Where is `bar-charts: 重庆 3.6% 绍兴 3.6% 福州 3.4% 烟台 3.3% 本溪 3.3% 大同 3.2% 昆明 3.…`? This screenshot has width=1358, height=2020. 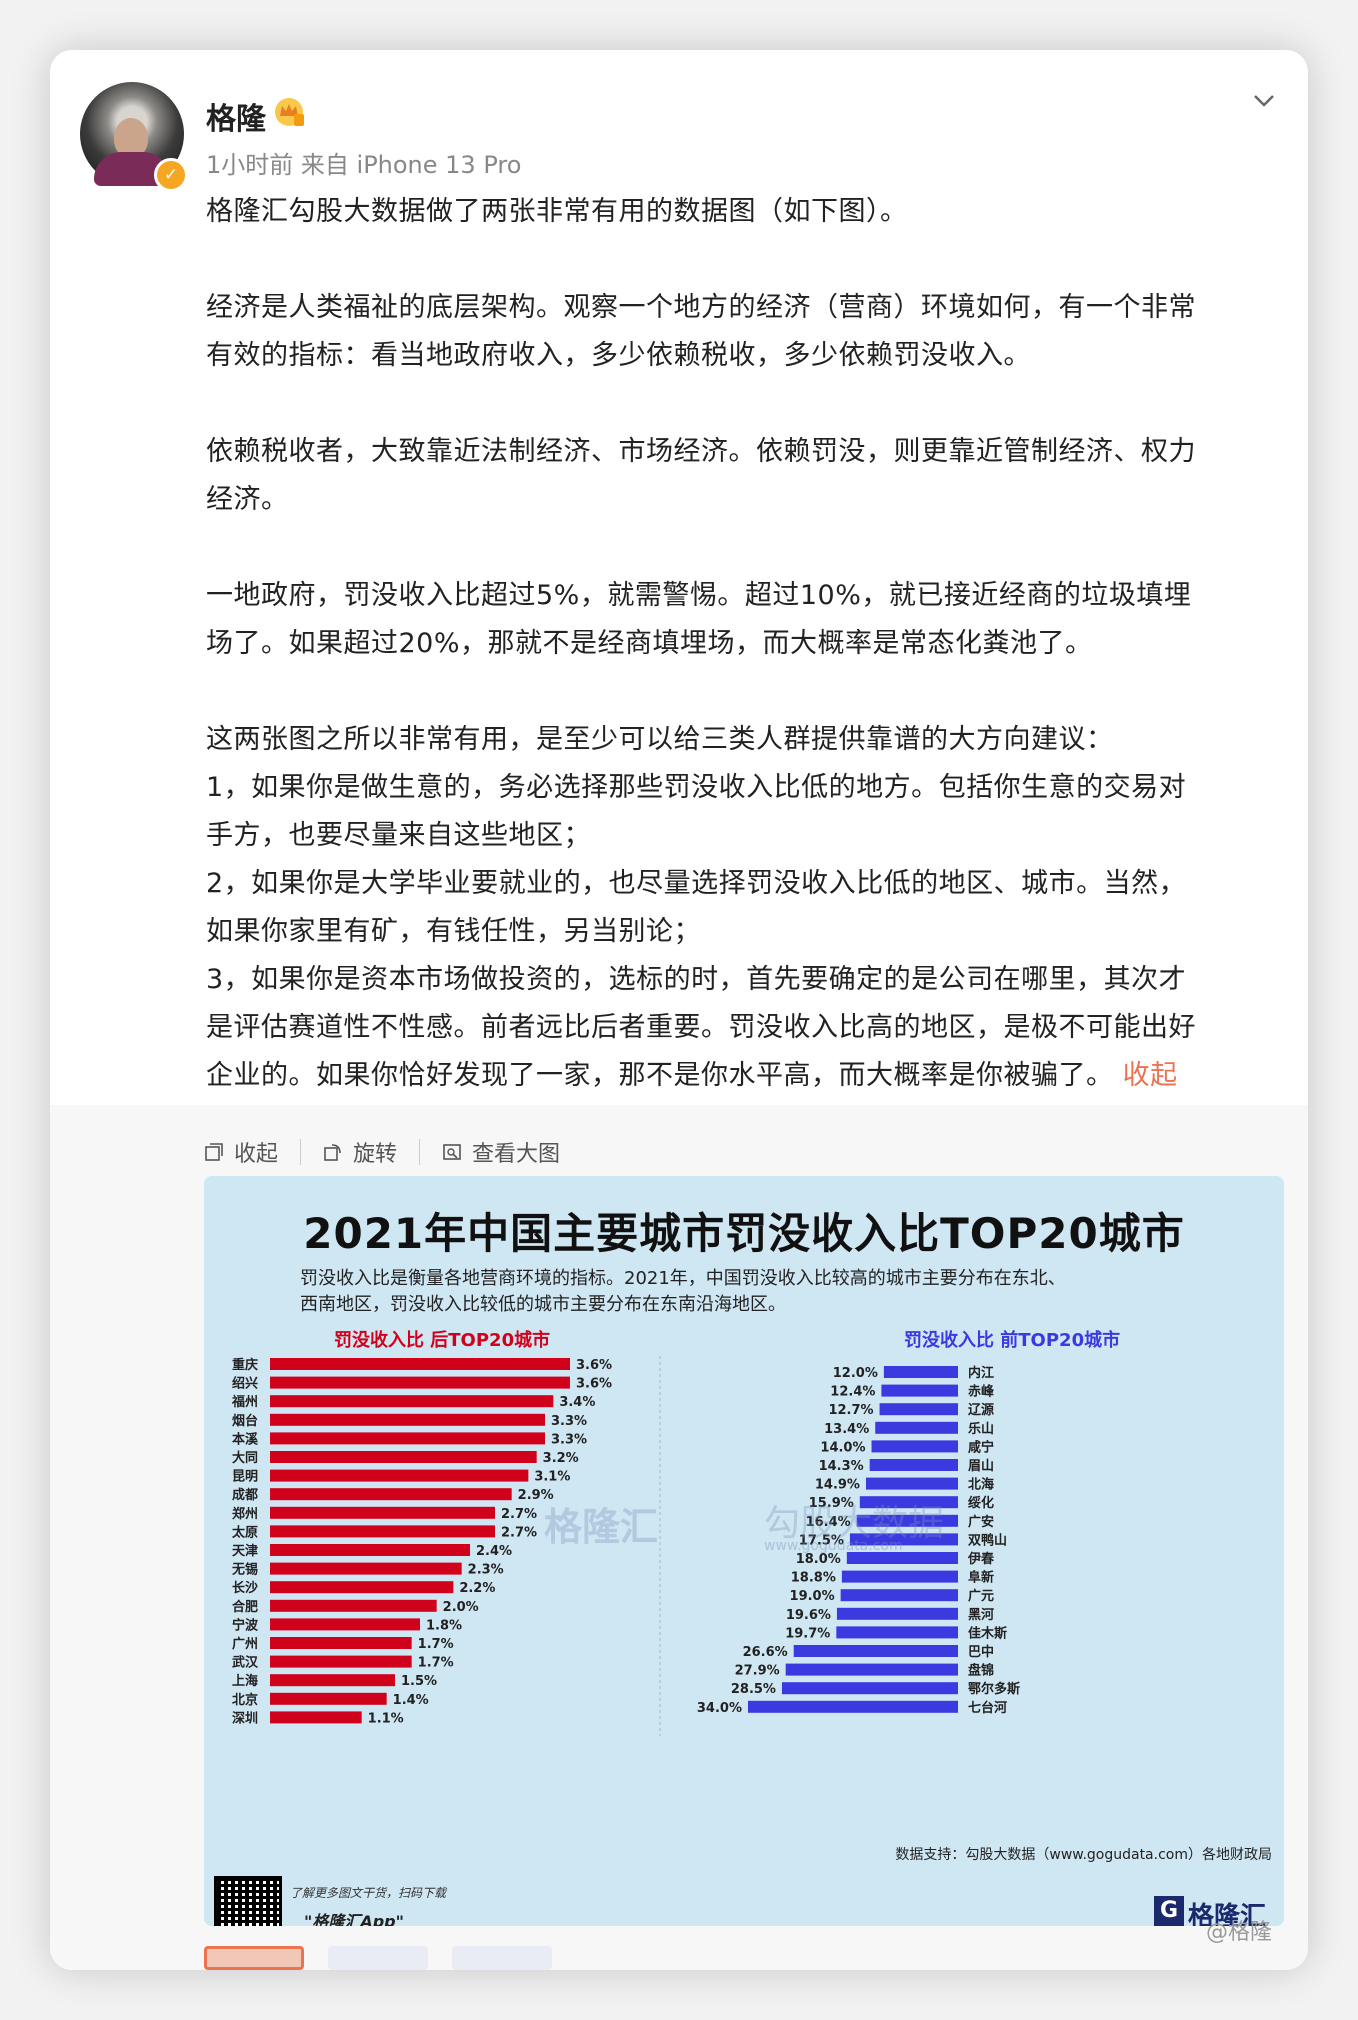
bar-charts: 重庆 3.6% 绍兴 3.6% 福州 3.4% 烟台 3.3% 本溪 3.3% 大同 3.2% 昆明 3.… is located at coordinates (625, 1546).